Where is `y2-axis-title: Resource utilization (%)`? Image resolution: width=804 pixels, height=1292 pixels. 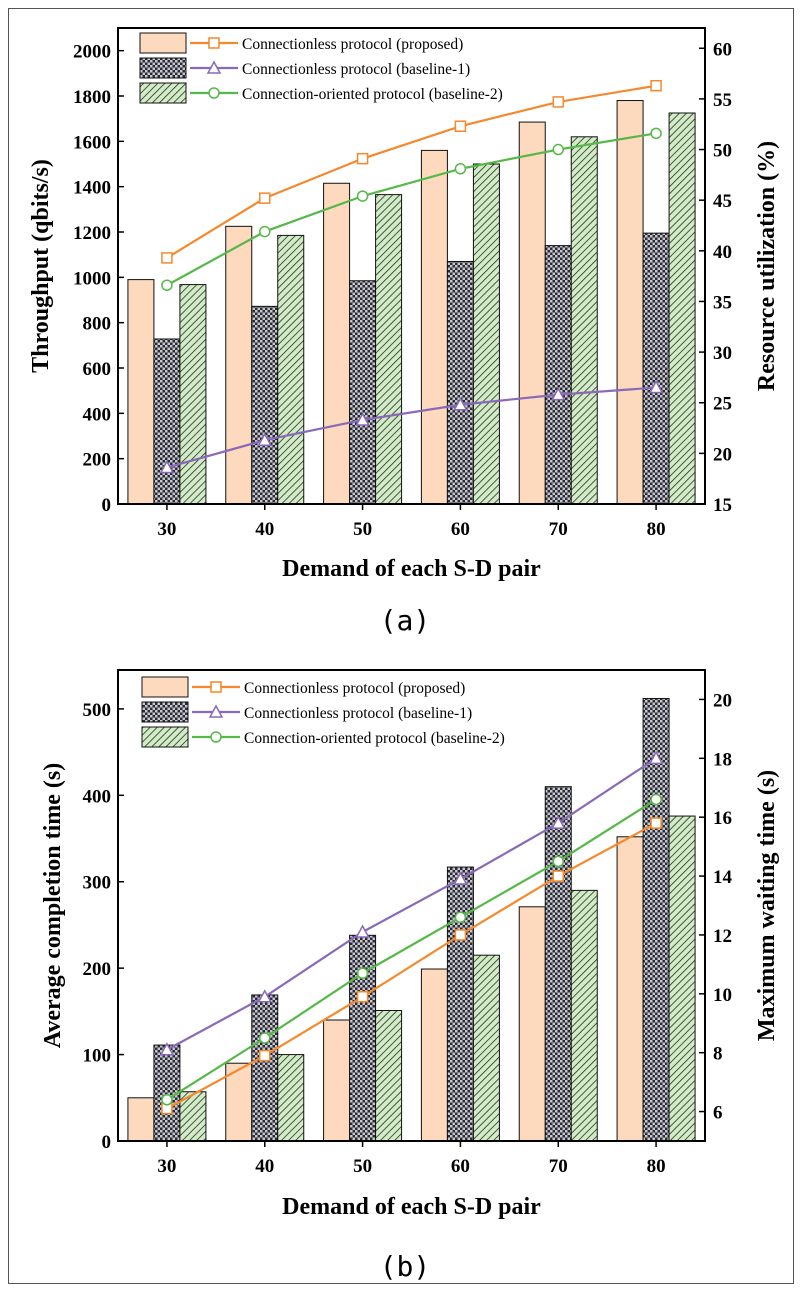 y2-axis-title: Resource utilization (%) is located at coordinates (767, 266).